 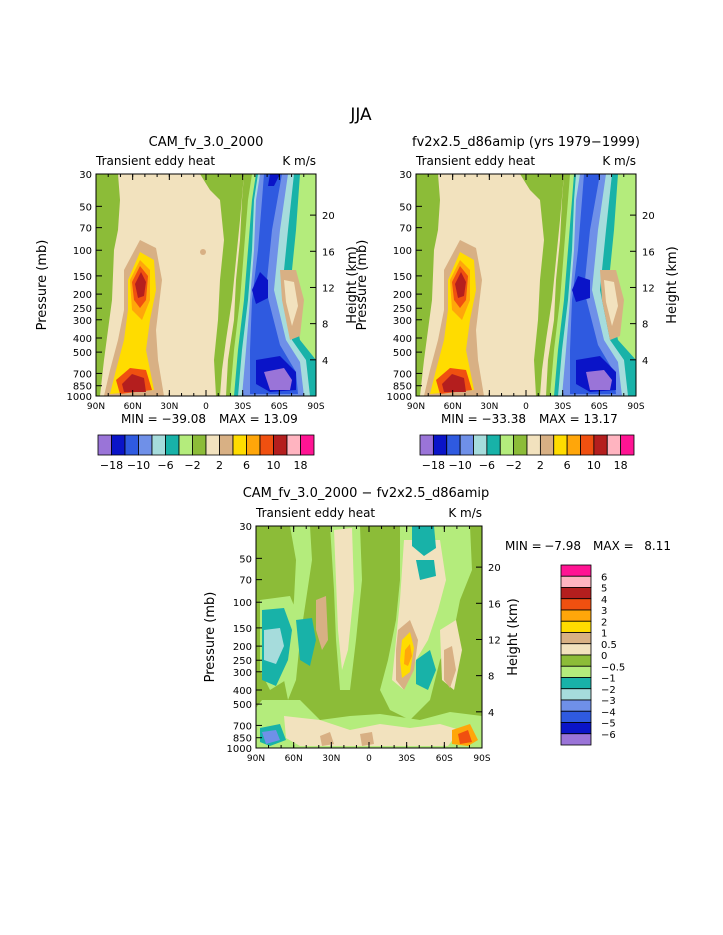 What do you see at coordinates (369, 637) in the screenshot?
I see `panel-3-field` at bounding box center [369, 637].